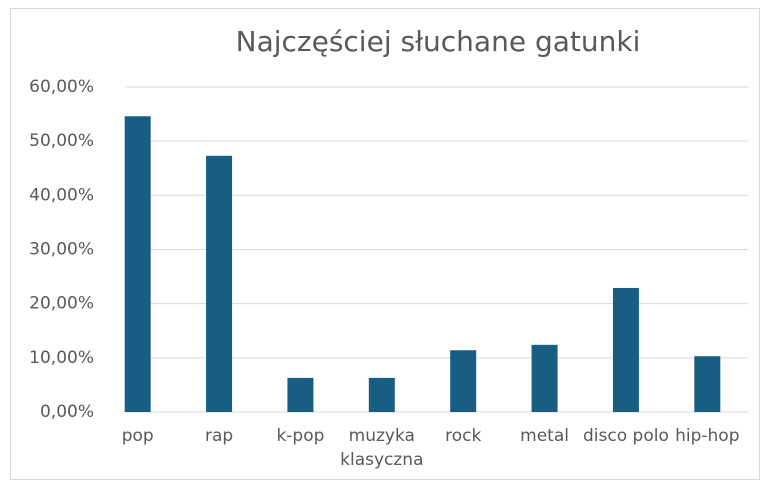  What do you see at coordinates (300, 436) in the screenshot?
I see `x-tick-label: k-pop` at bounding box center [300, 436].